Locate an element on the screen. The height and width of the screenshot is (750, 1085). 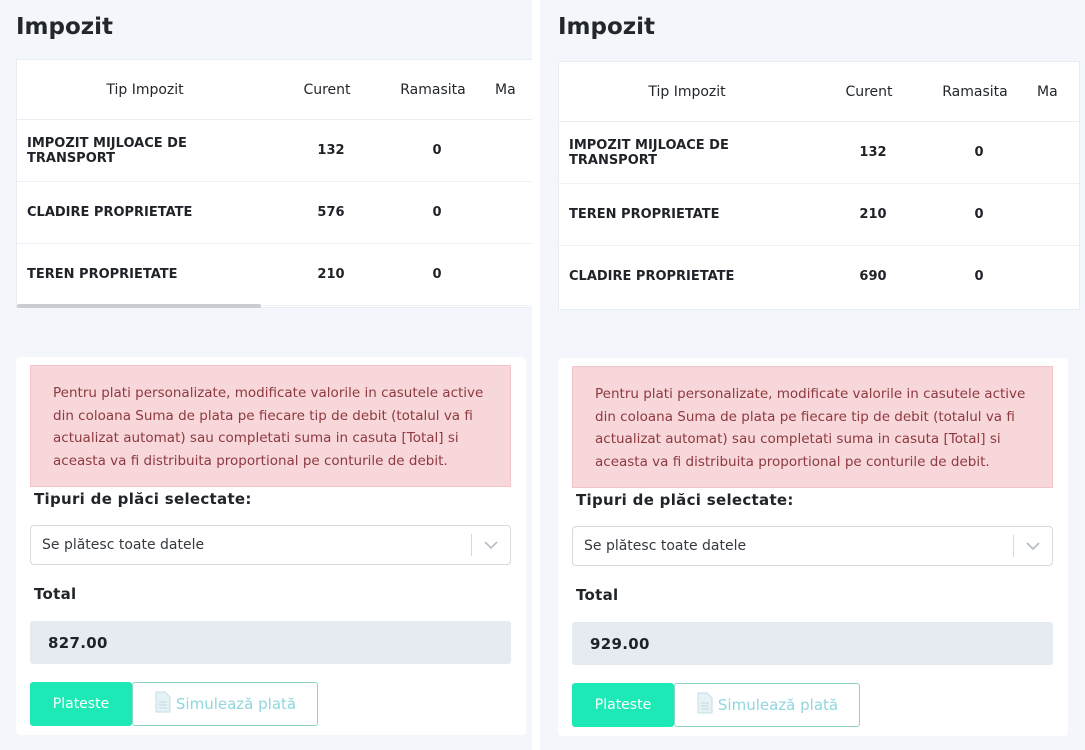
table-row: CLADIRE PROPRIETATE 690 0 is located at coordinates (819, 276).